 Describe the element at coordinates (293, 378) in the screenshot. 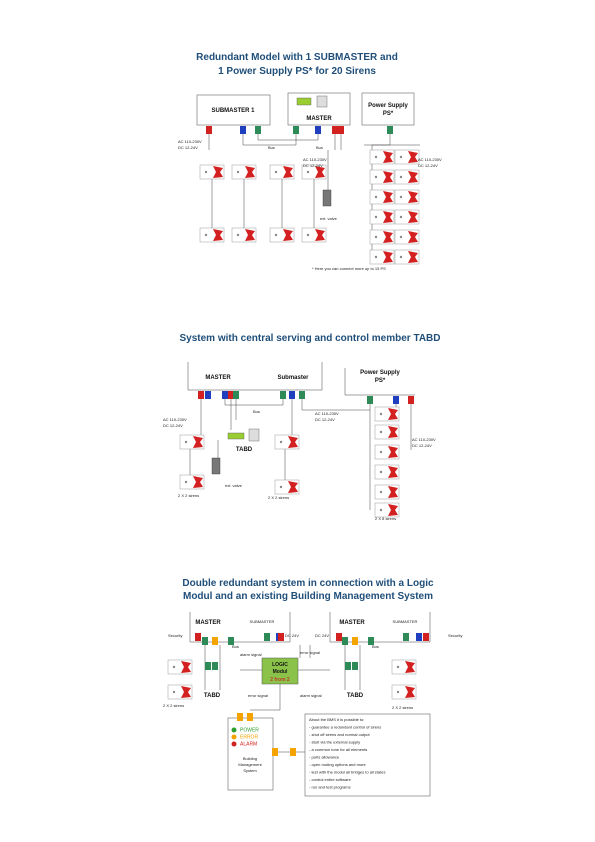

I see `box-label: Submaster` at that location.